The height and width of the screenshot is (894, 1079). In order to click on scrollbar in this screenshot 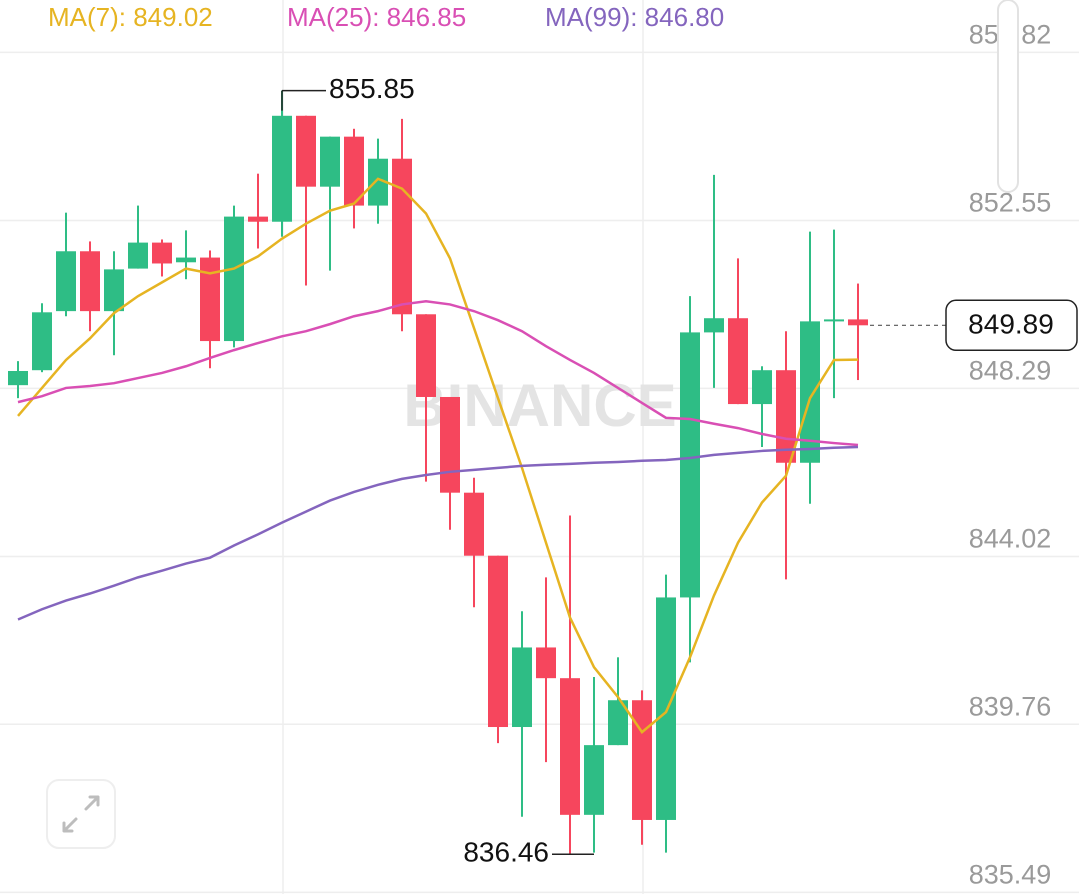, I will do `click(1008, 96)`.